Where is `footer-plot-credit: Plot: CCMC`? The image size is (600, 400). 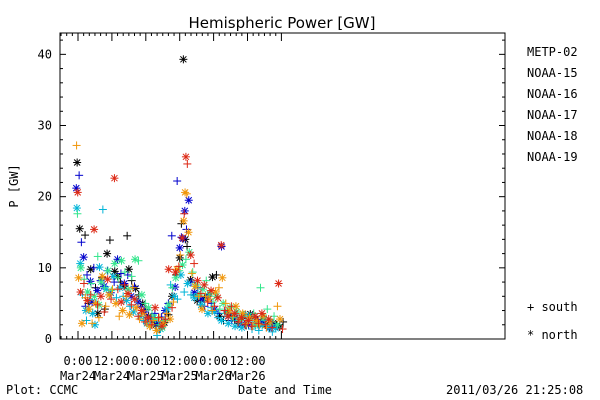 footer-plot-credit: Plot: CCMC is located at coordinates (42, 390).